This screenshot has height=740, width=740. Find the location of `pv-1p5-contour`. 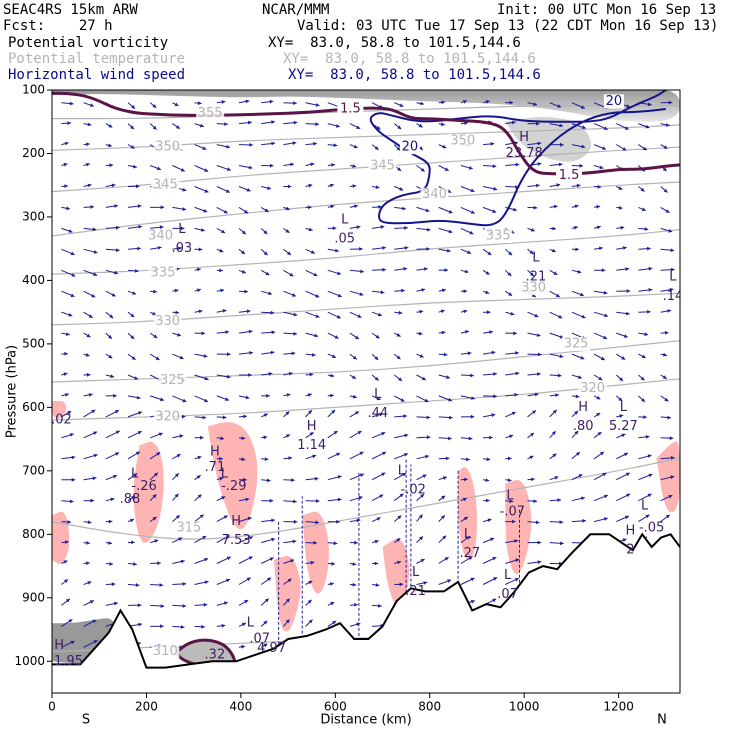

pv-1p5-contour is located at coordinates (366, 133).